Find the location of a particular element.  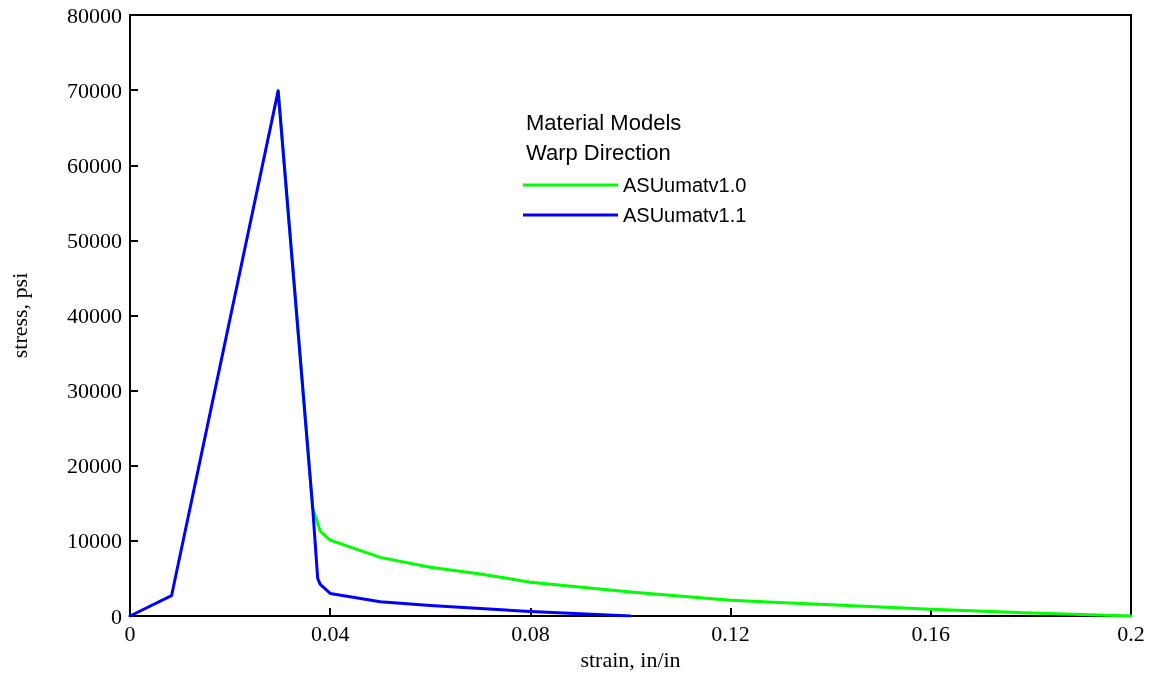

x-tick-label: 0.2 is located at coordinates (1131, 633).